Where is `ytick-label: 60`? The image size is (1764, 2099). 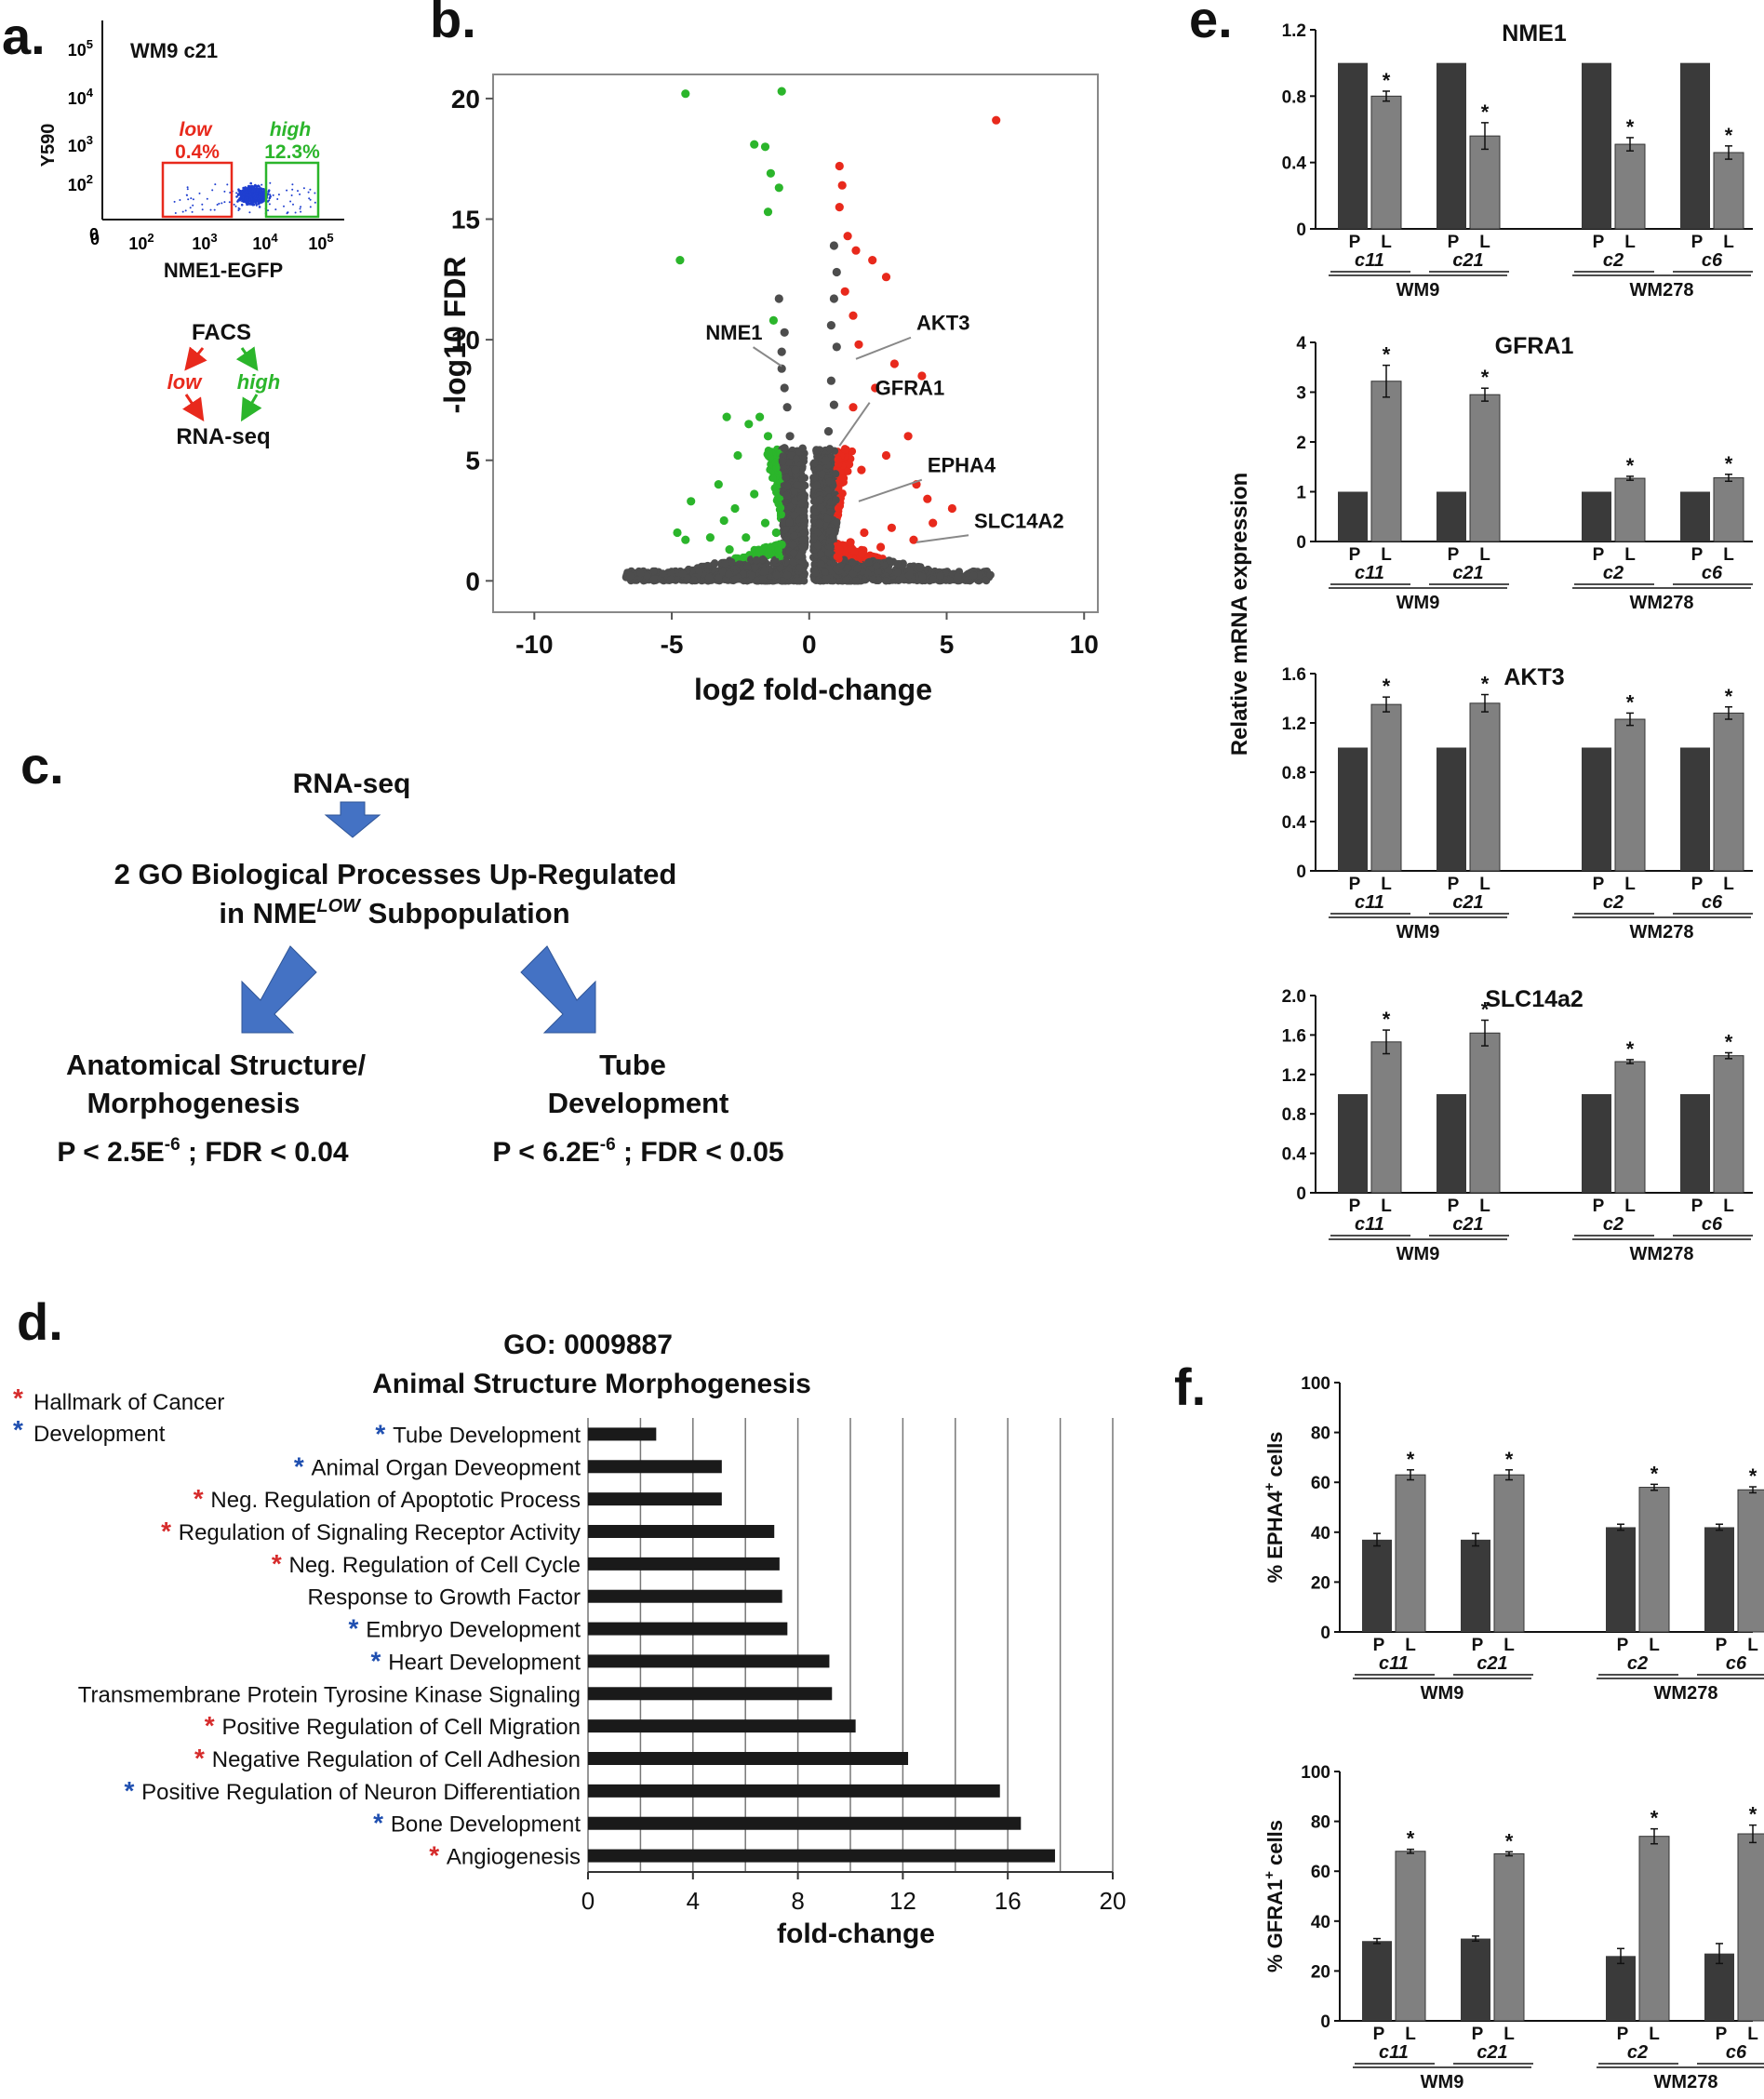 ytick-label: 60 is located at coordinates (1320, 1483).